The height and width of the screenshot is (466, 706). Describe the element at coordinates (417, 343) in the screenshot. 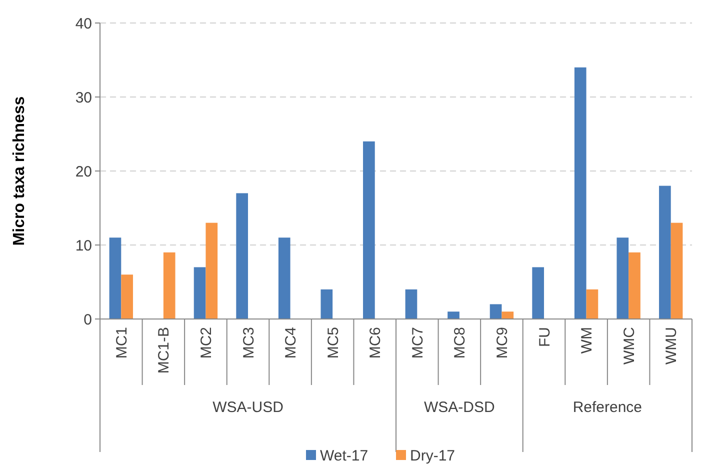

I see `x-tick-label: MC7` at that location.